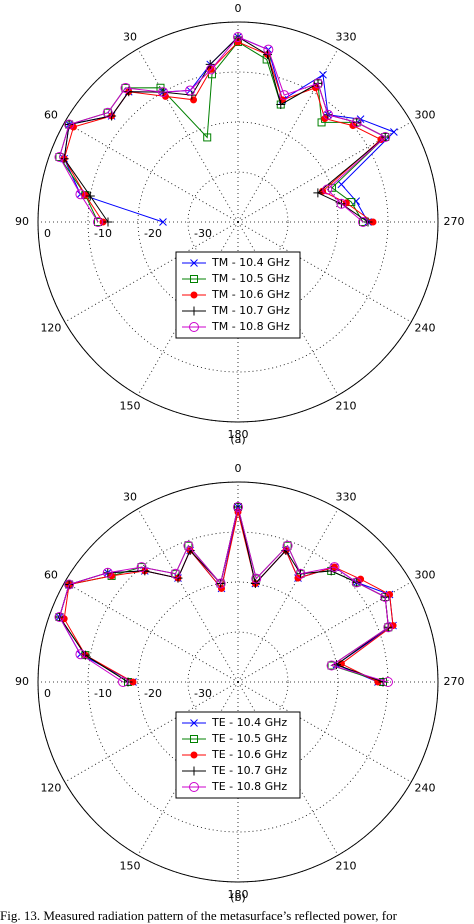 This screenshot has height=924, width=474. What do you see at coordinates (250, 262) in the screenshot?
I see `legend-label: TM - 10.4 GHz` at bounding box center [250, 262].